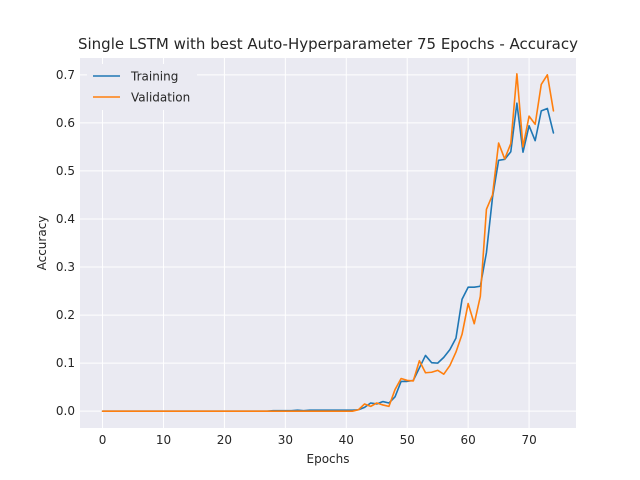  Describe the element at coordinates (407, 440) in the screenshot. I see `x-tick-label: 50` at that location.